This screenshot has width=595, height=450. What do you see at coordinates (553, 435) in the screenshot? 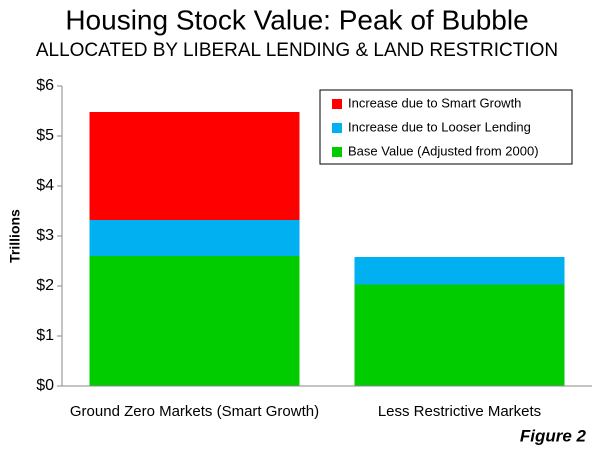
I see `figure-label: Figure 2` at bounding box center [553, 435].